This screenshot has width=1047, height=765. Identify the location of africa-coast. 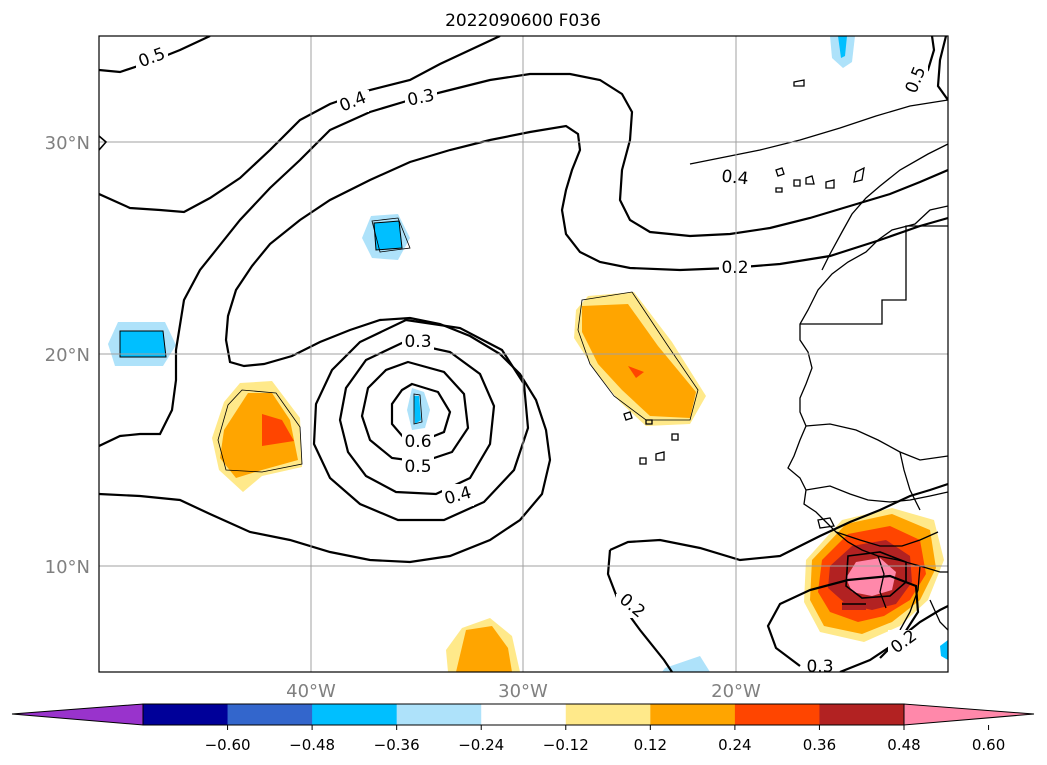
(867, 389).